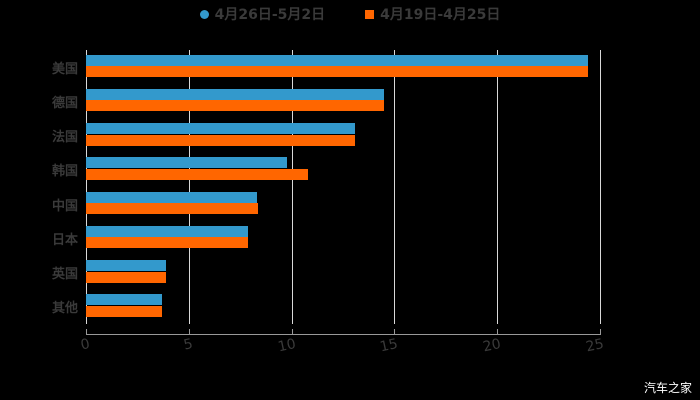 This screenshot has width=700, height=400. What do you see at coordinates (350, 14) in the screenshot?
I see `legend: 4月26日-5月2日 4月19日-4月25日` at bounding box center [350, 14].